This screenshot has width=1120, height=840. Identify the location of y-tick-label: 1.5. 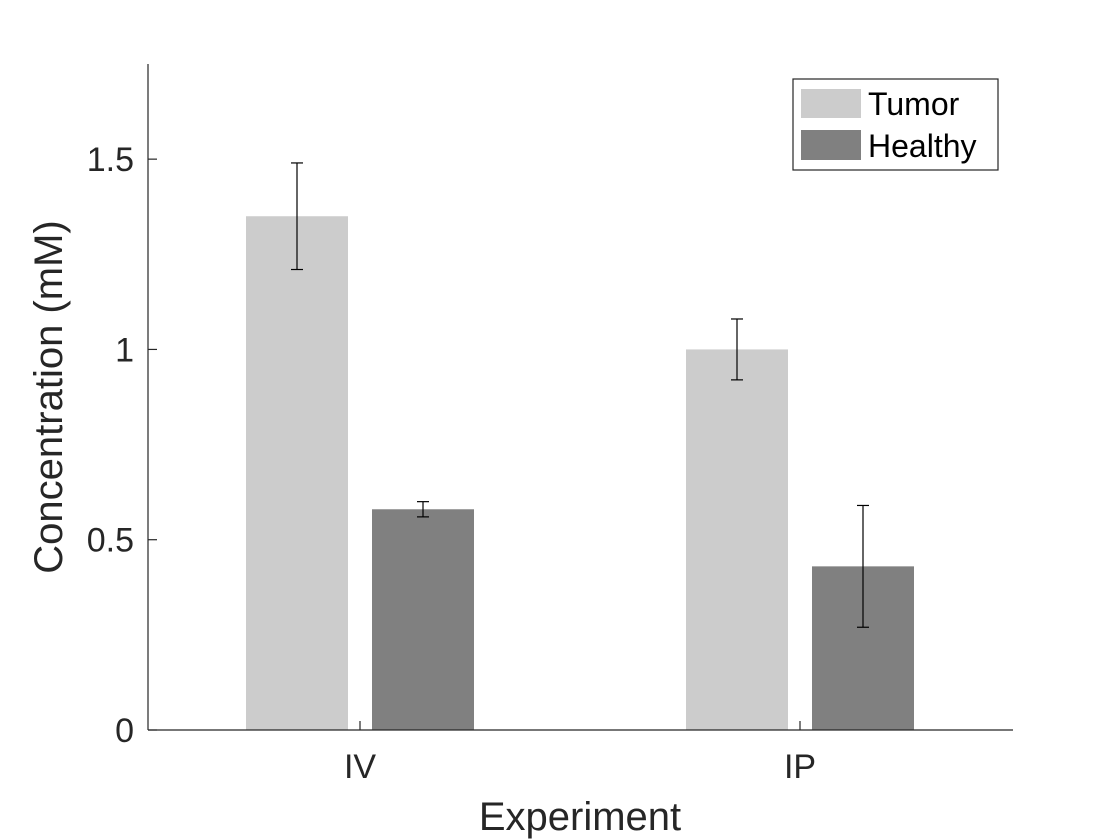
(110, 160).